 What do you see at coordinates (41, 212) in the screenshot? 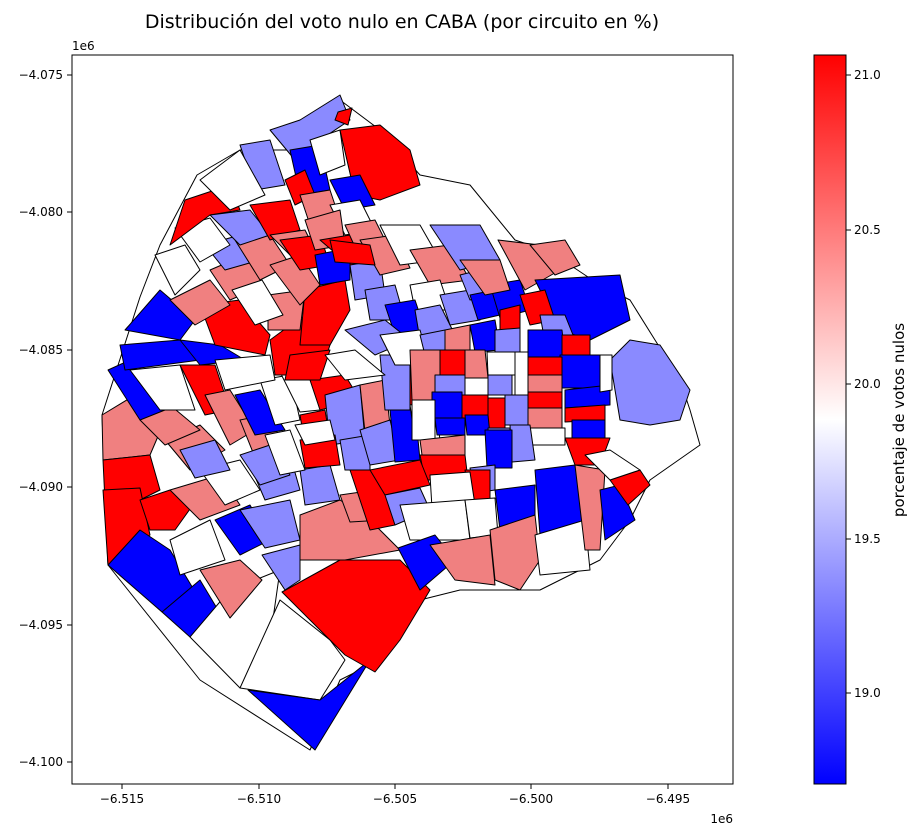
I see `y-tick-label: −4.080` at bounding box center [41, 212].